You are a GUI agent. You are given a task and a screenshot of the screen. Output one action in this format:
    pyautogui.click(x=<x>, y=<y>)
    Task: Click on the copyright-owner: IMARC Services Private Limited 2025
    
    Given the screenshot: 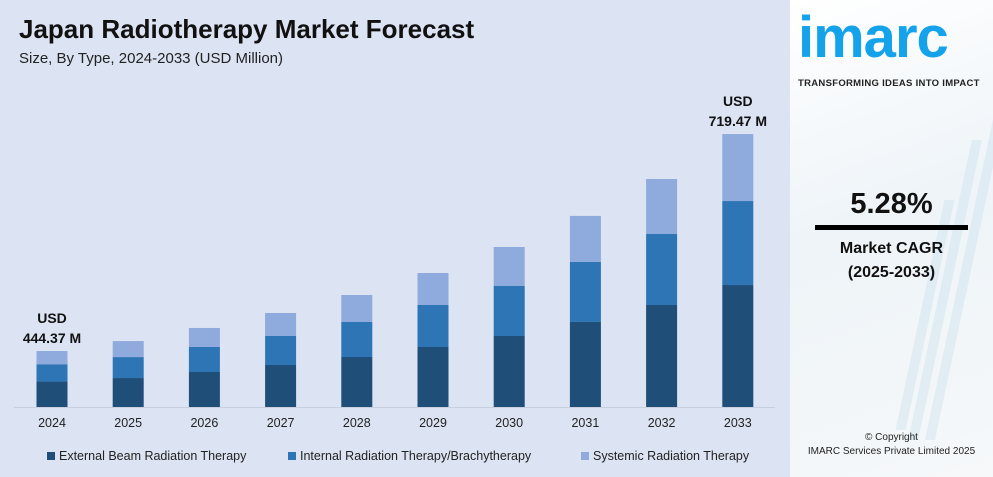 What is the action you would take?
    pyautogui.click(x=891, y=451)
    